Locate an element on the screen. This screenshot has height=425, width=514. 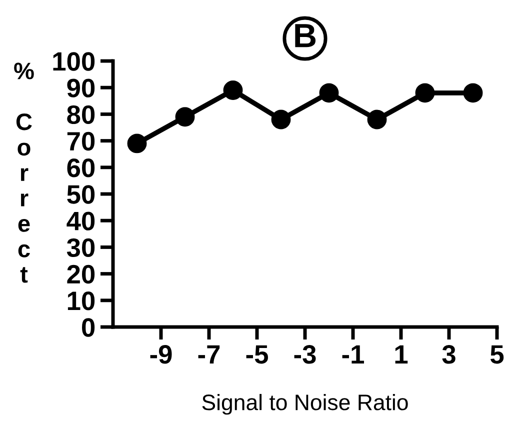
text: % Correct is located at coordinates (24, 172).